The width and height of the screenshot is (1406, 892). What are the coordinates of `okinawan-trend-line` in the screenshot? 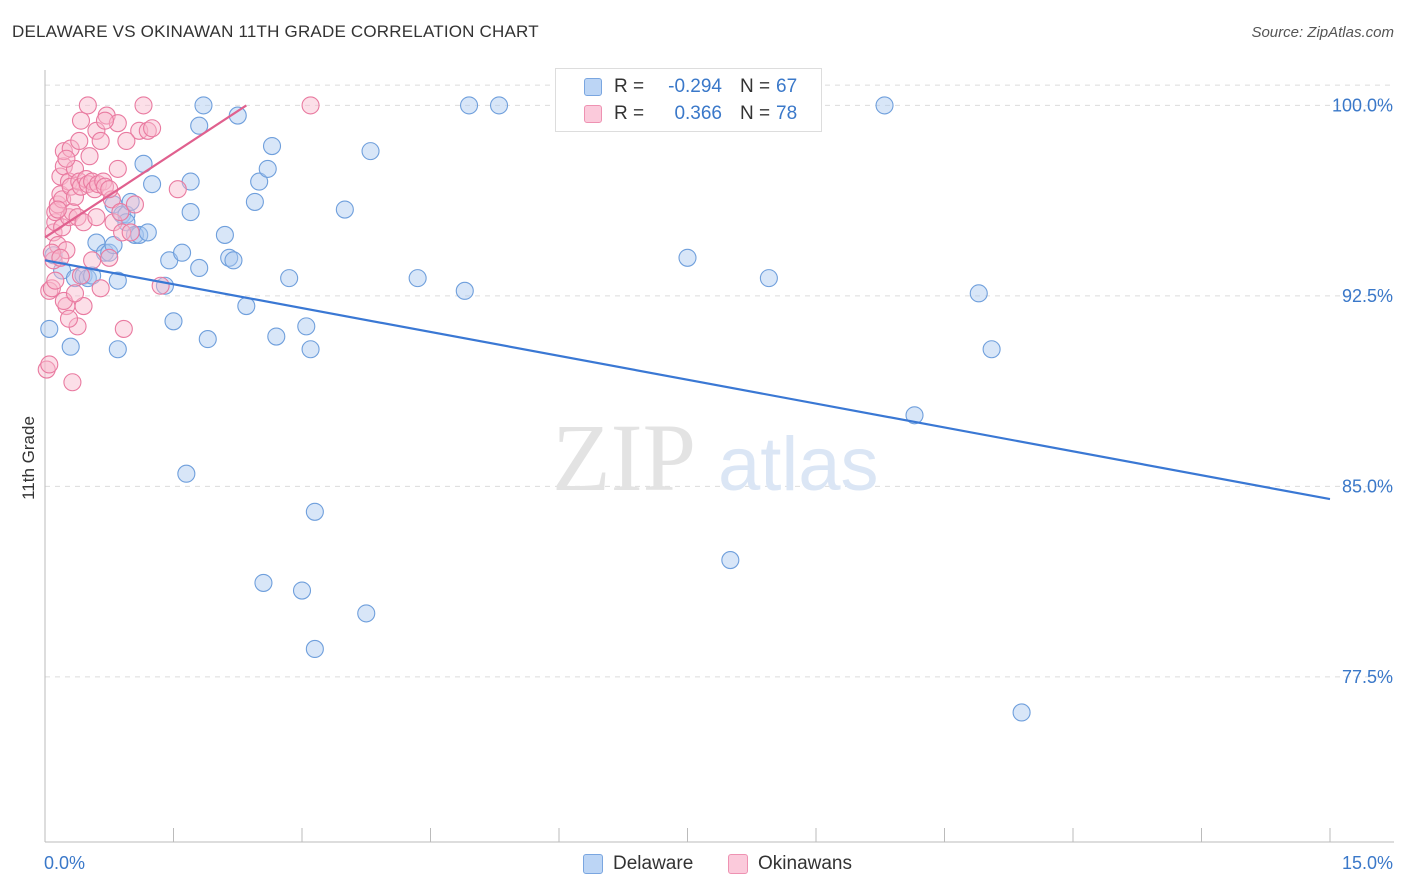 It's located at (145, 171).